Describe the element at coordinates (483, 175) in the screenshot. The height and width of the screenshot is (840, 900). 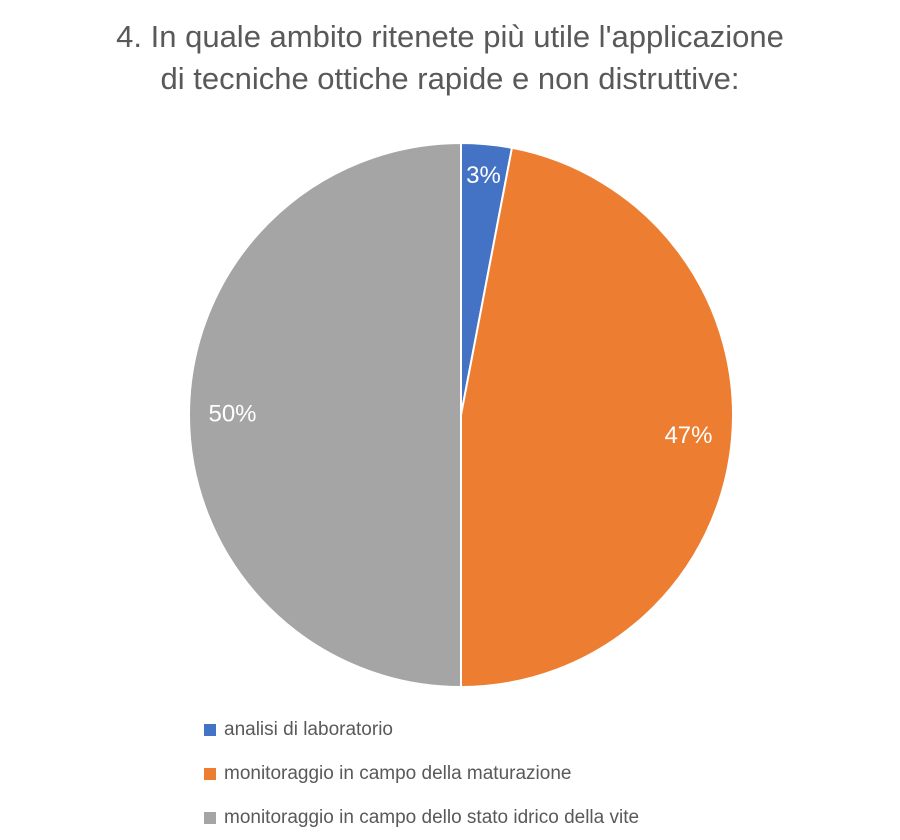
I see `data-label-analisi: 3%` at that location.